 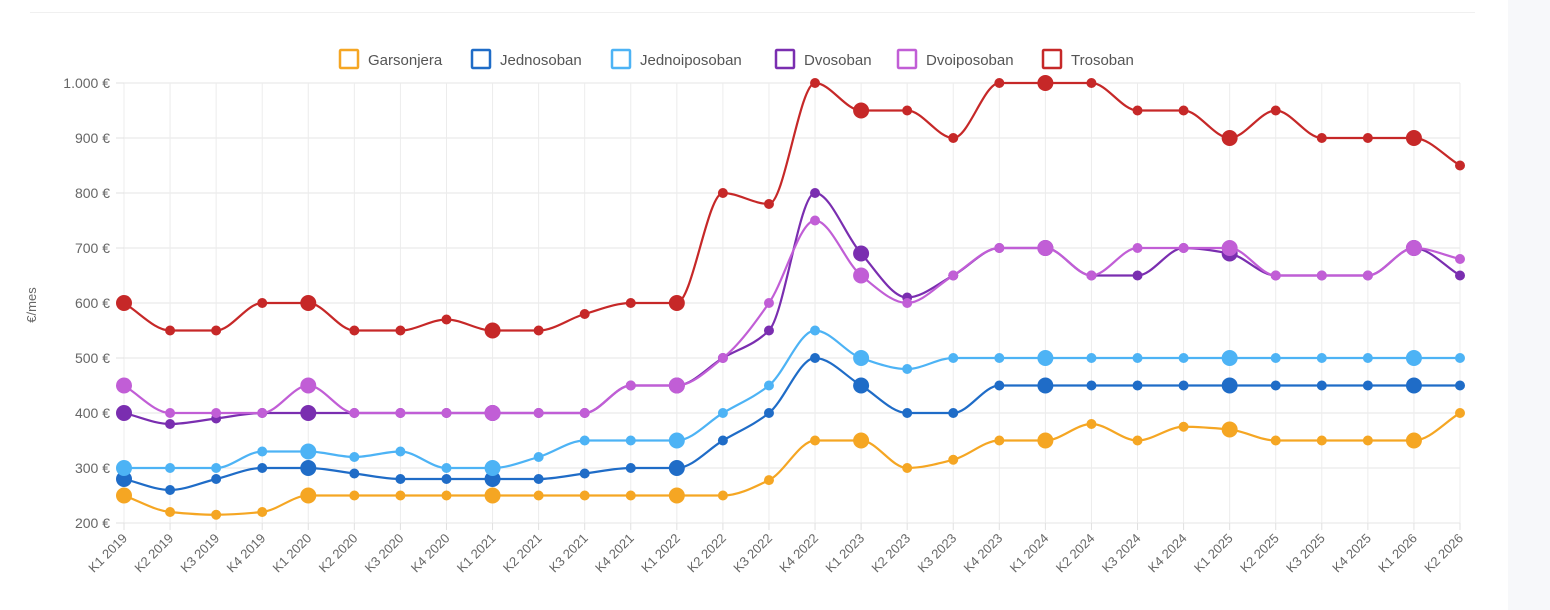 What do you see at coordinates (970, 60) in the screenshot?
I see `legend-label: Dvoiposoban` at bounding box center [970, 60].